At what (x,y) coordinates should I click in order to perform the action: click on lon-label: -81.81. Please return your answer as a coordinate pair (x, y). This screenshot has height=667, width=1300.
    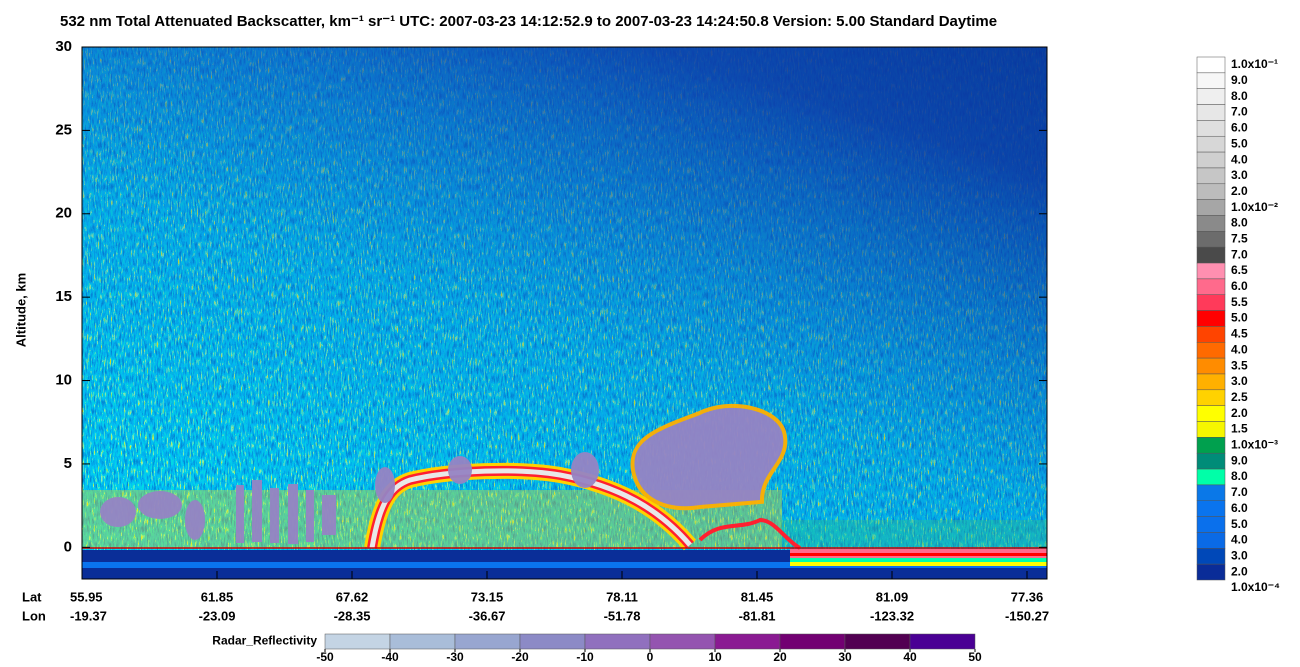
    Looking at the image, I should click on (757, 615).